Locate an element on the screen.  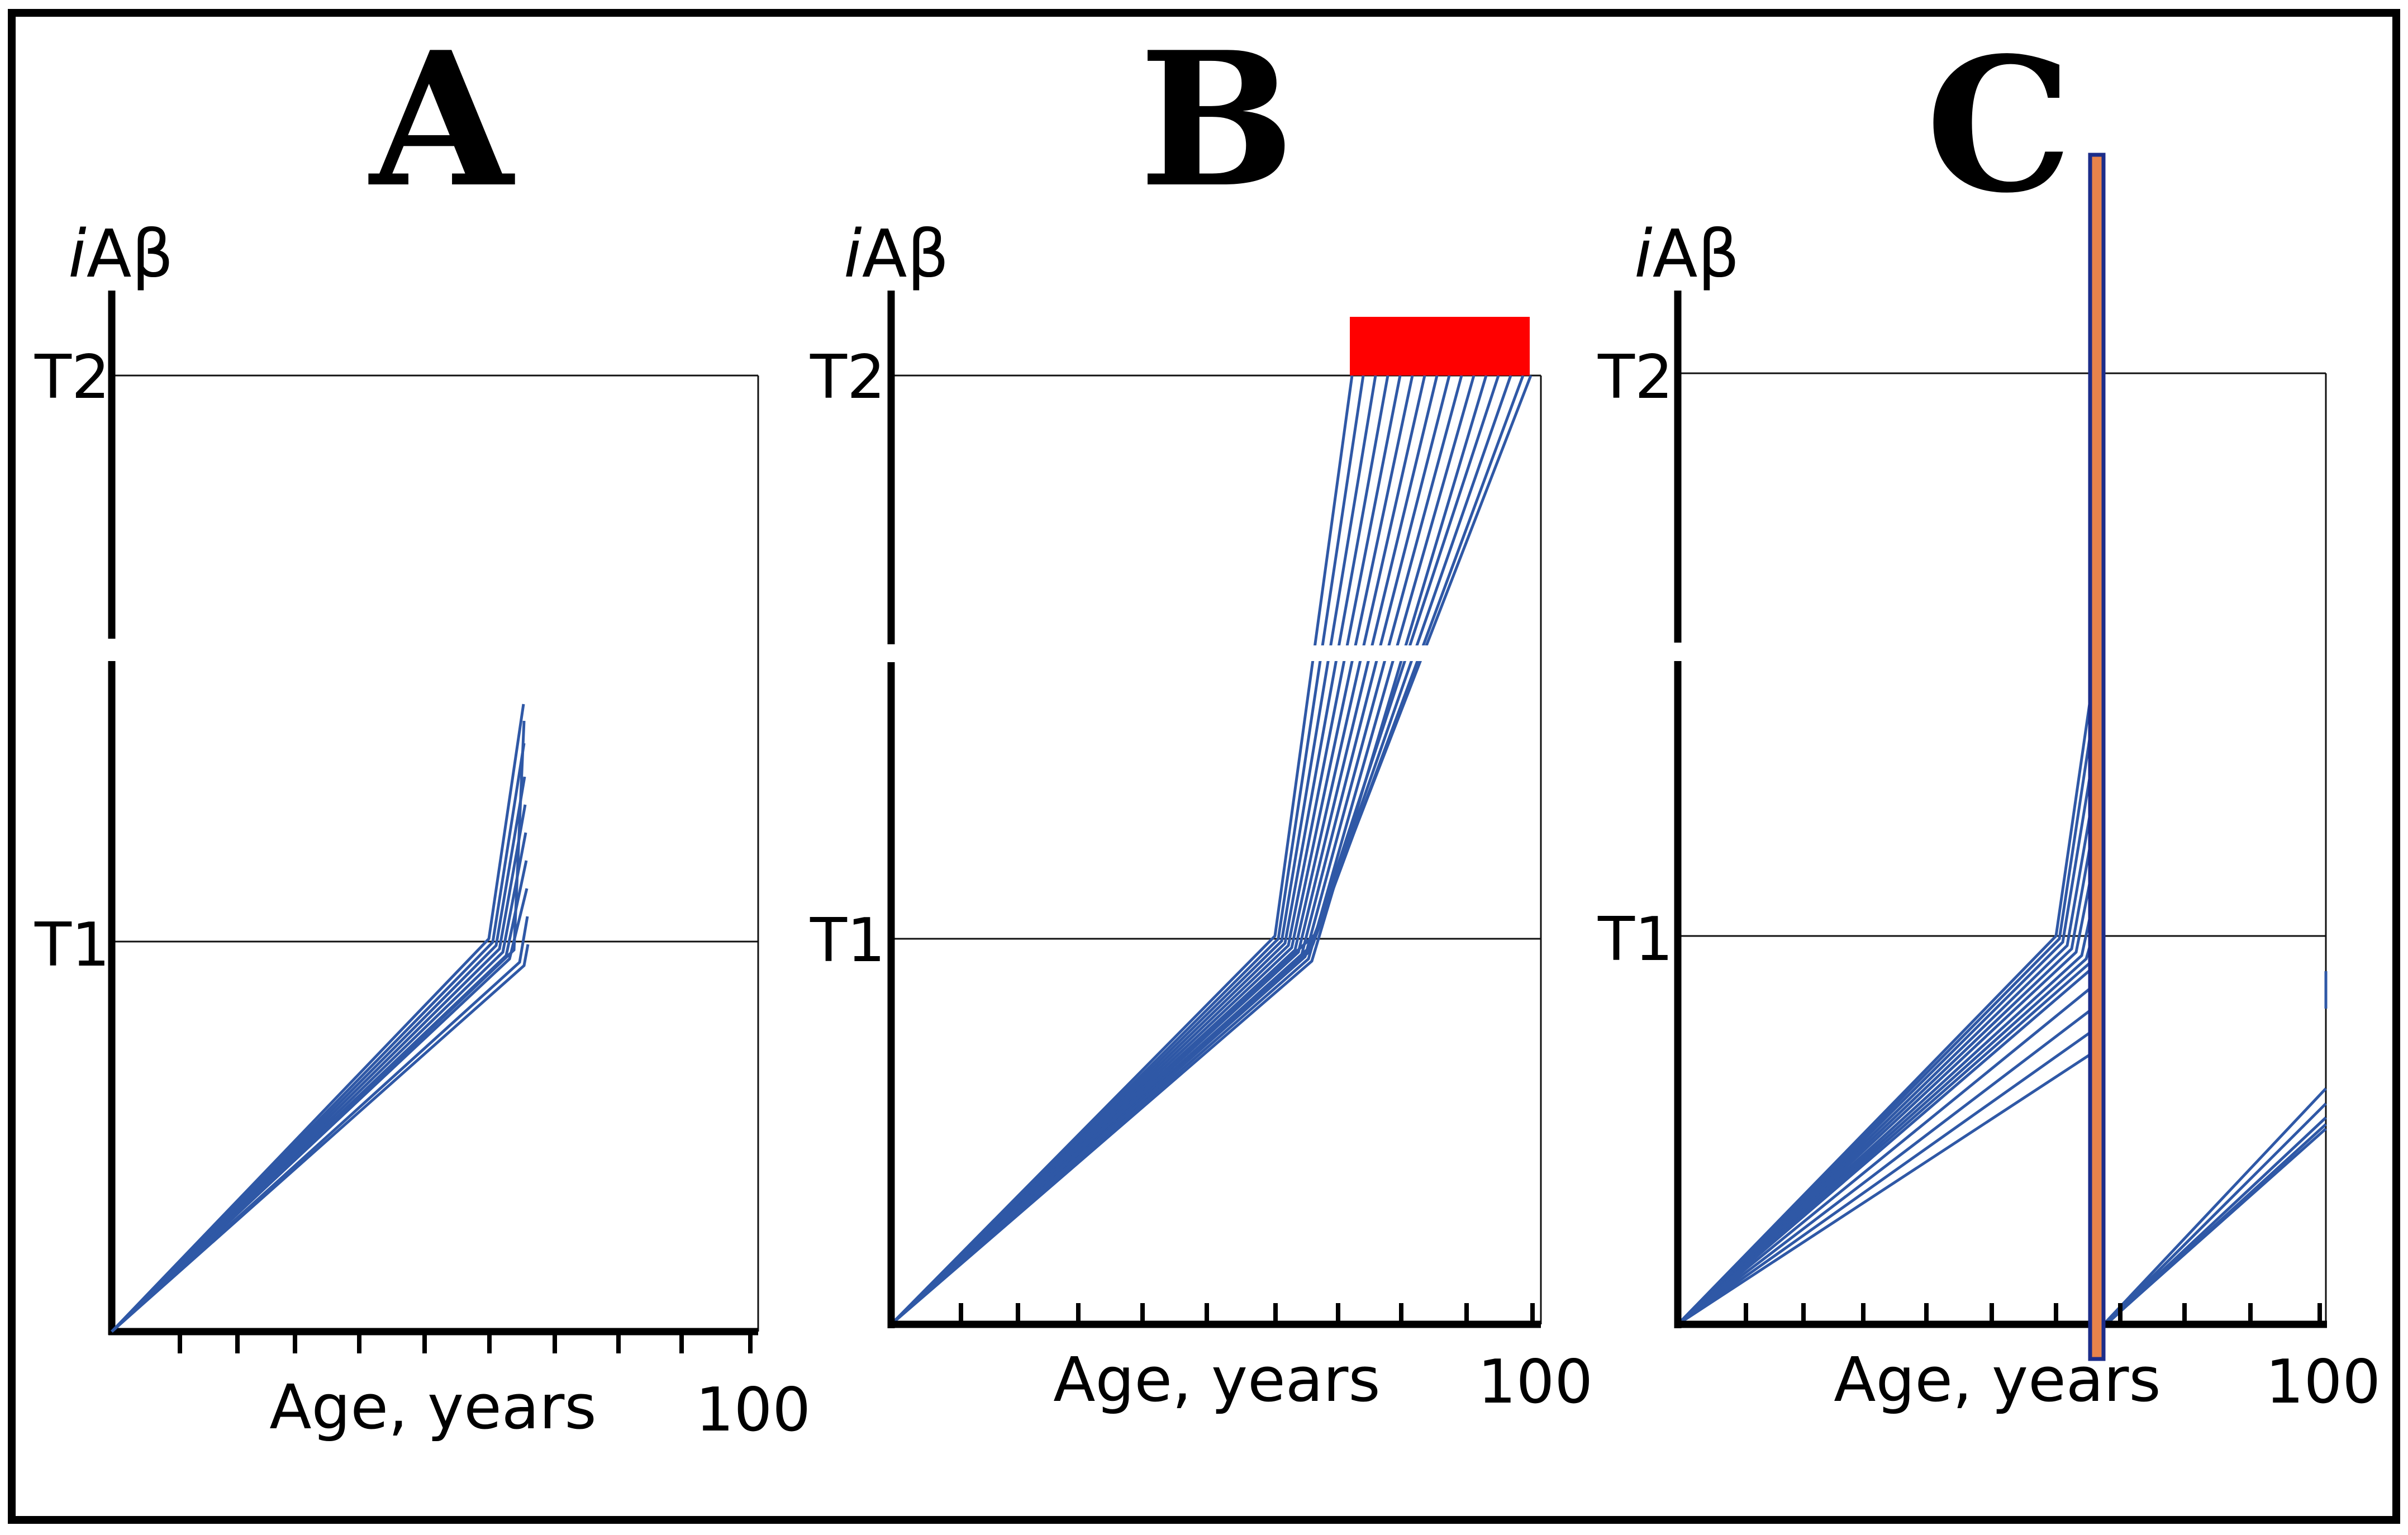
panel-a-trajectories is located at coordinates (321, 1019).